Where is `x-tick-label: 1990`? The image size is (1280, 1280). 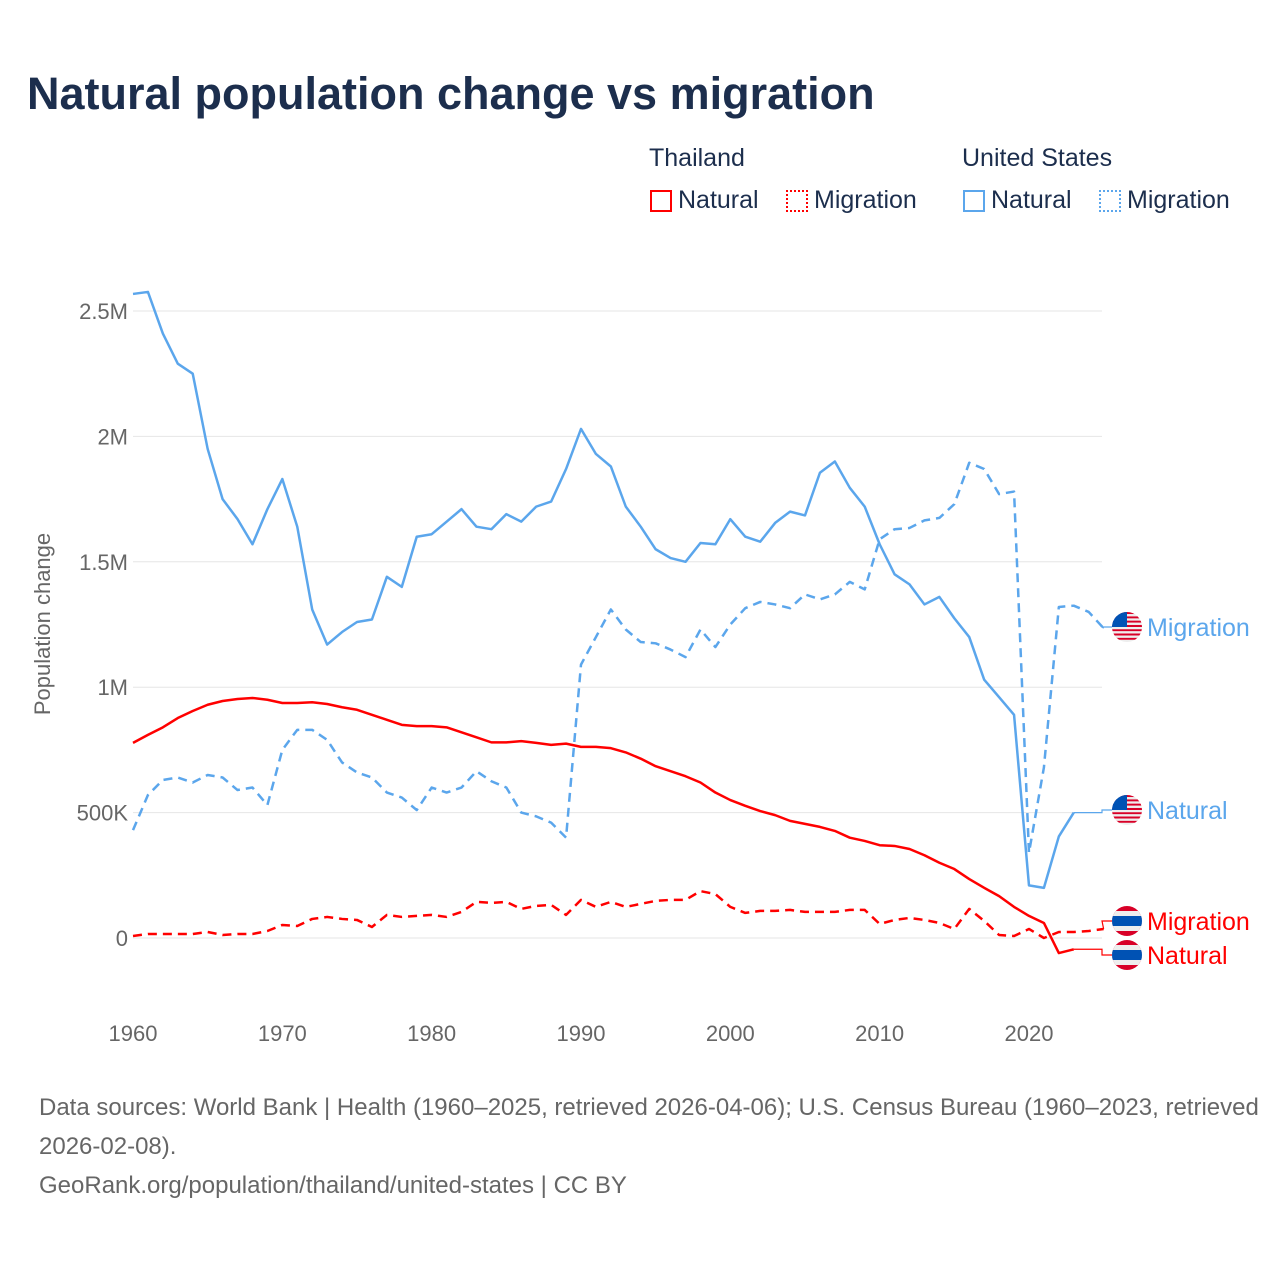
x-tick-label: 1990 is located at coordinates (581, 1033).